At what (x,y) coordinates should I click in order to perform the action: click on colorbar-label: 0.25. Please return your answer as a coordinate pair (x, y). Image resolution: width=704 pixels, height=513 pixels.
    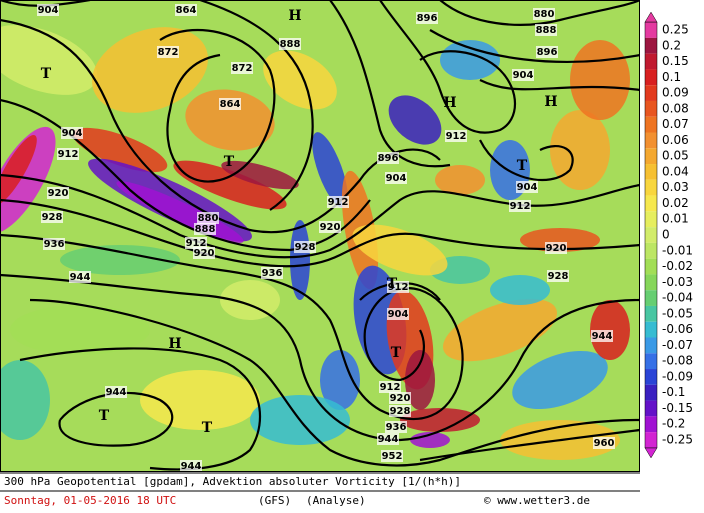
    Looking at the image, I should click on (675, 30).